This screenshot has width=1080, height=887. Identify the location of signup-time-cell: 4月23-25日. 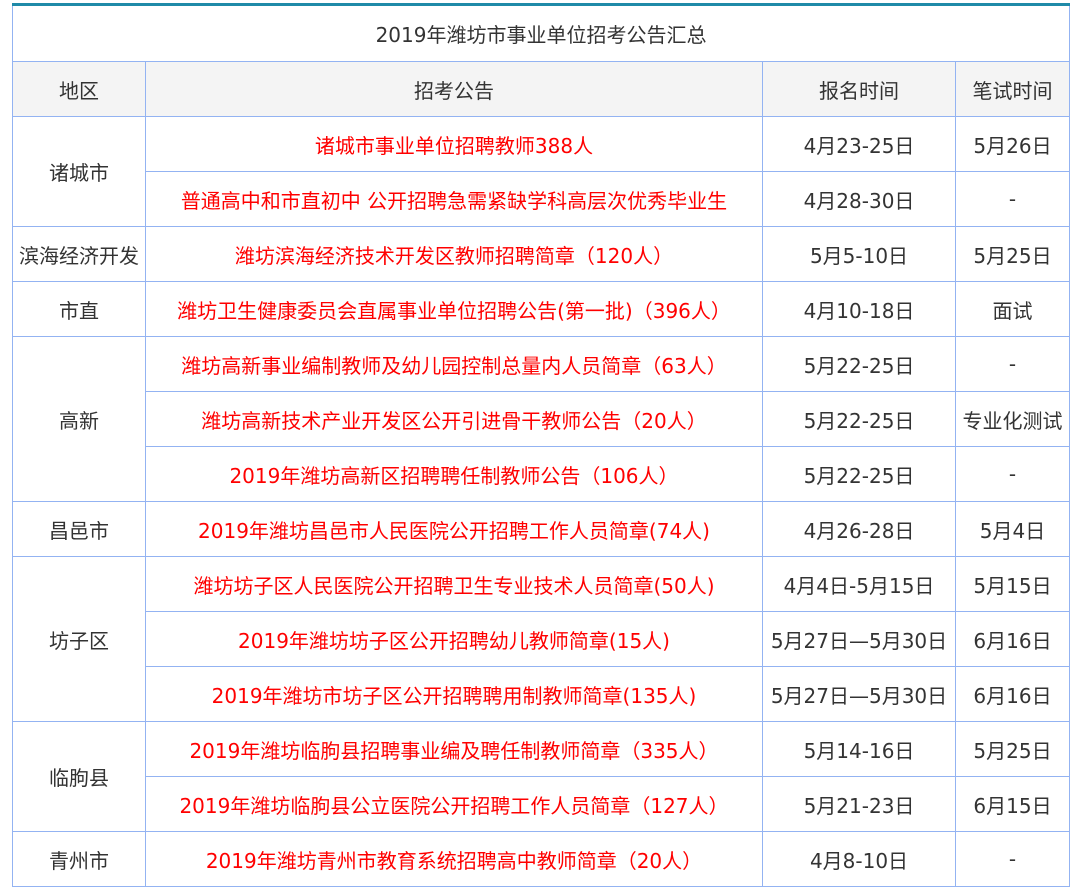
(859, 144).